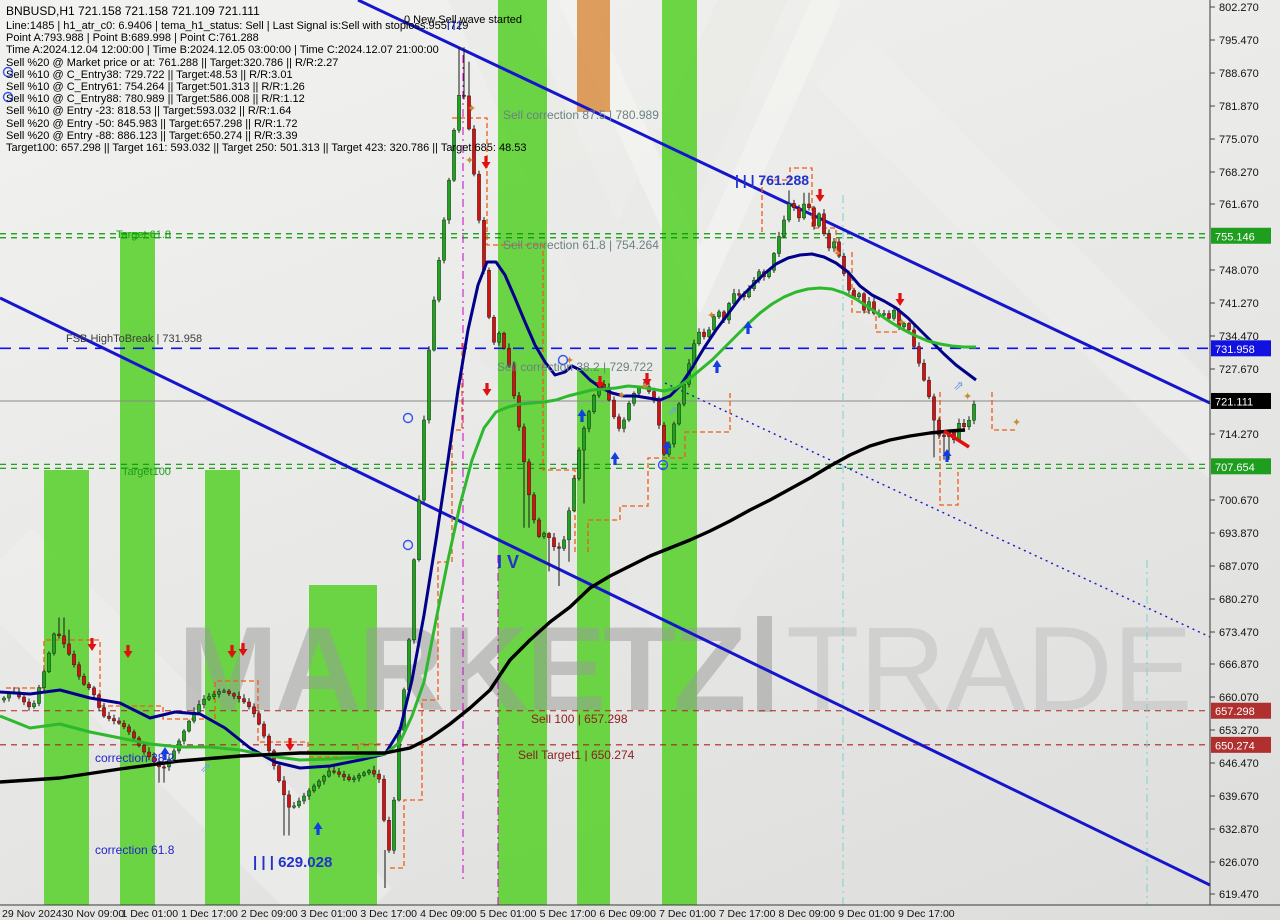  Describe the element at coordinates (134, 339) in the screenshot. I see `chart-label: FSB HighToBreak | 731.958` at that location.